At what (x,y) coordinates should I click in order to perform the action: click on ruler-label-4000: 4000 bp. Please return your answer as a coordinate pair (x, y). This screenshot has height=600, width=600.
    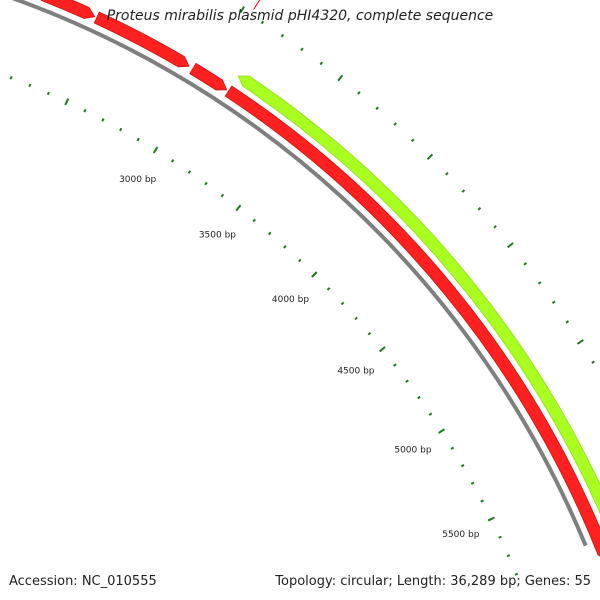
    Looking at the image, I should click on (290, 300).